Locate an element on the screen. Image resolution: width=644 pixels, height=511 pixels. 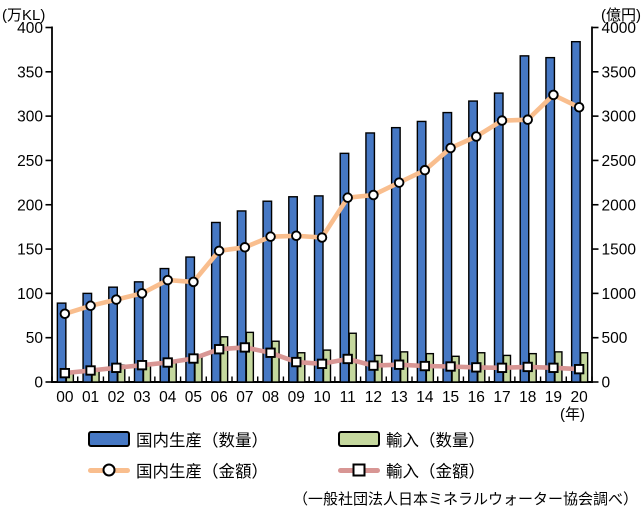
right-axis-tick-label: 2500 is located at coordinates (619, 161).